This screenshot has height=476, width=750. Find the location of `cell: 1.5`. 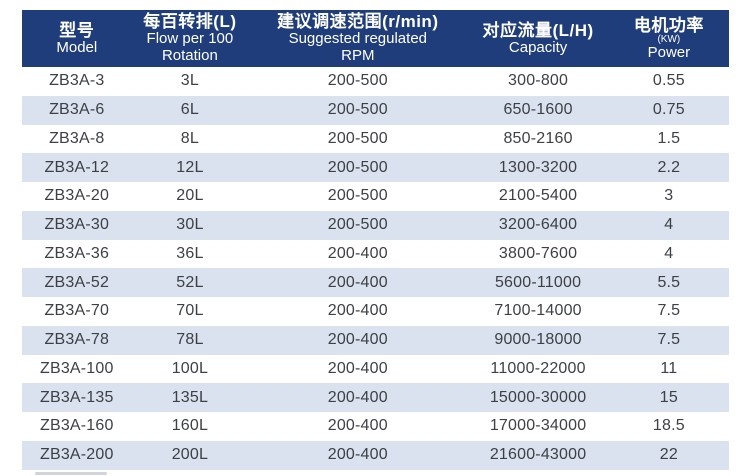

cell: 1.5 is located at coordinates (669, 138).